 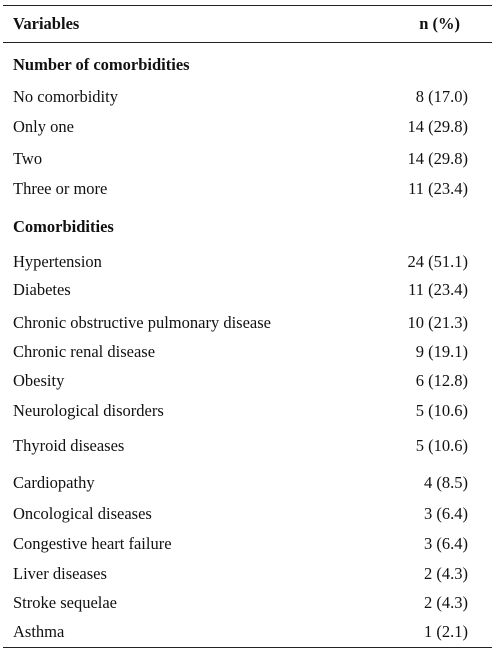 I want to click on table-row: Cardiopathy 4 (8.5), so click(x=249, y=483).